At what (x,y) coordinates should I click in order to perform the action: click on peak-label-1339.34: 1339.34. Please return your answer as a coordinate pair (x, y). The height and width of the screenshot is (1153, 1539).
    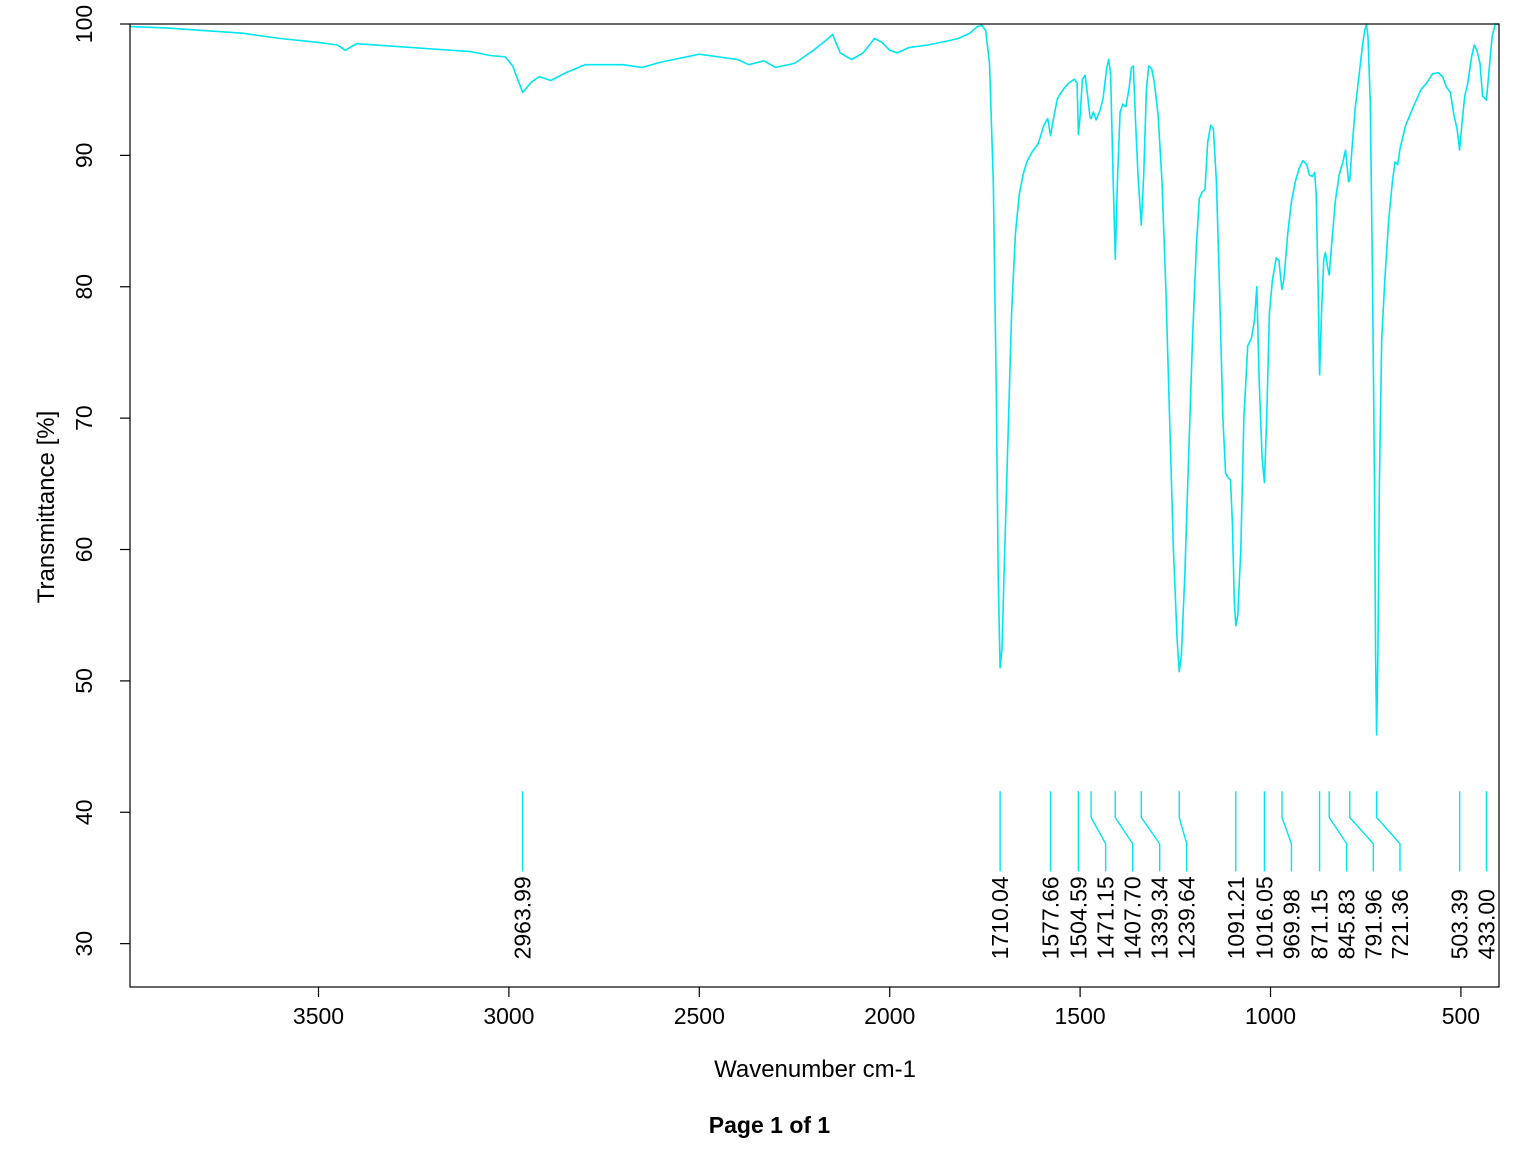
    Looking at the image, I should click on (1160, 917).